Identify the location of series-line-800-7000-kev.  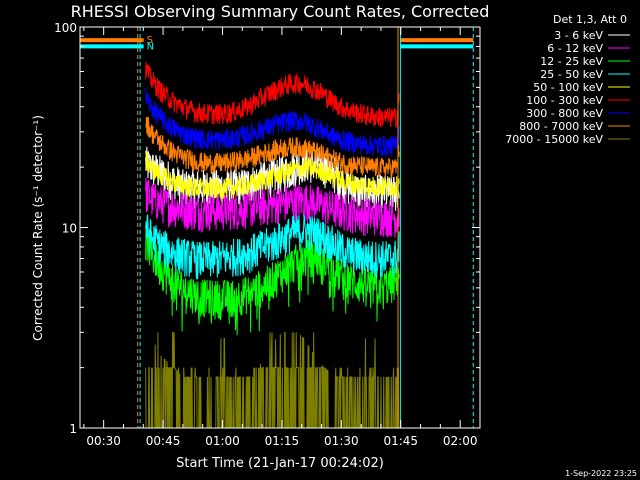
(272, 147).